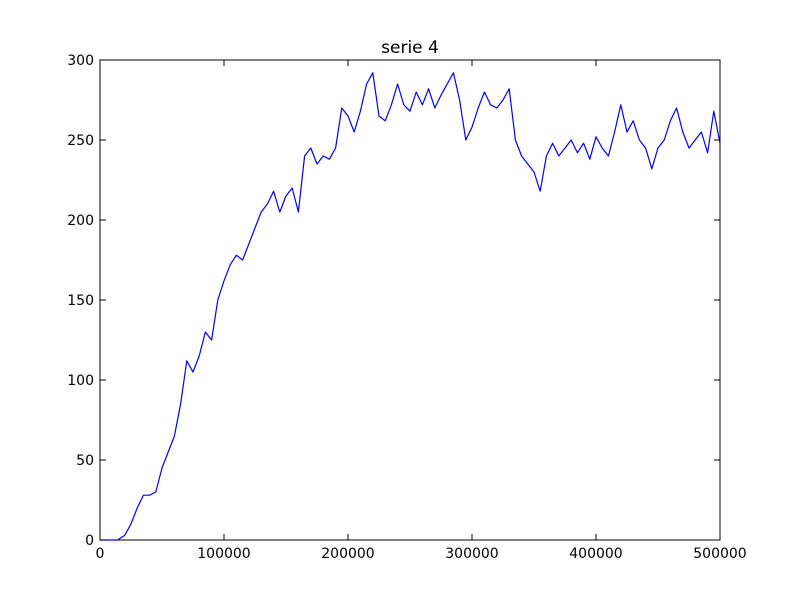 This screenshot has height=600, width=800. Describe the element at coordinates (471, 554) in the screenshot. I see `x-tick-label: 300000` at that location.